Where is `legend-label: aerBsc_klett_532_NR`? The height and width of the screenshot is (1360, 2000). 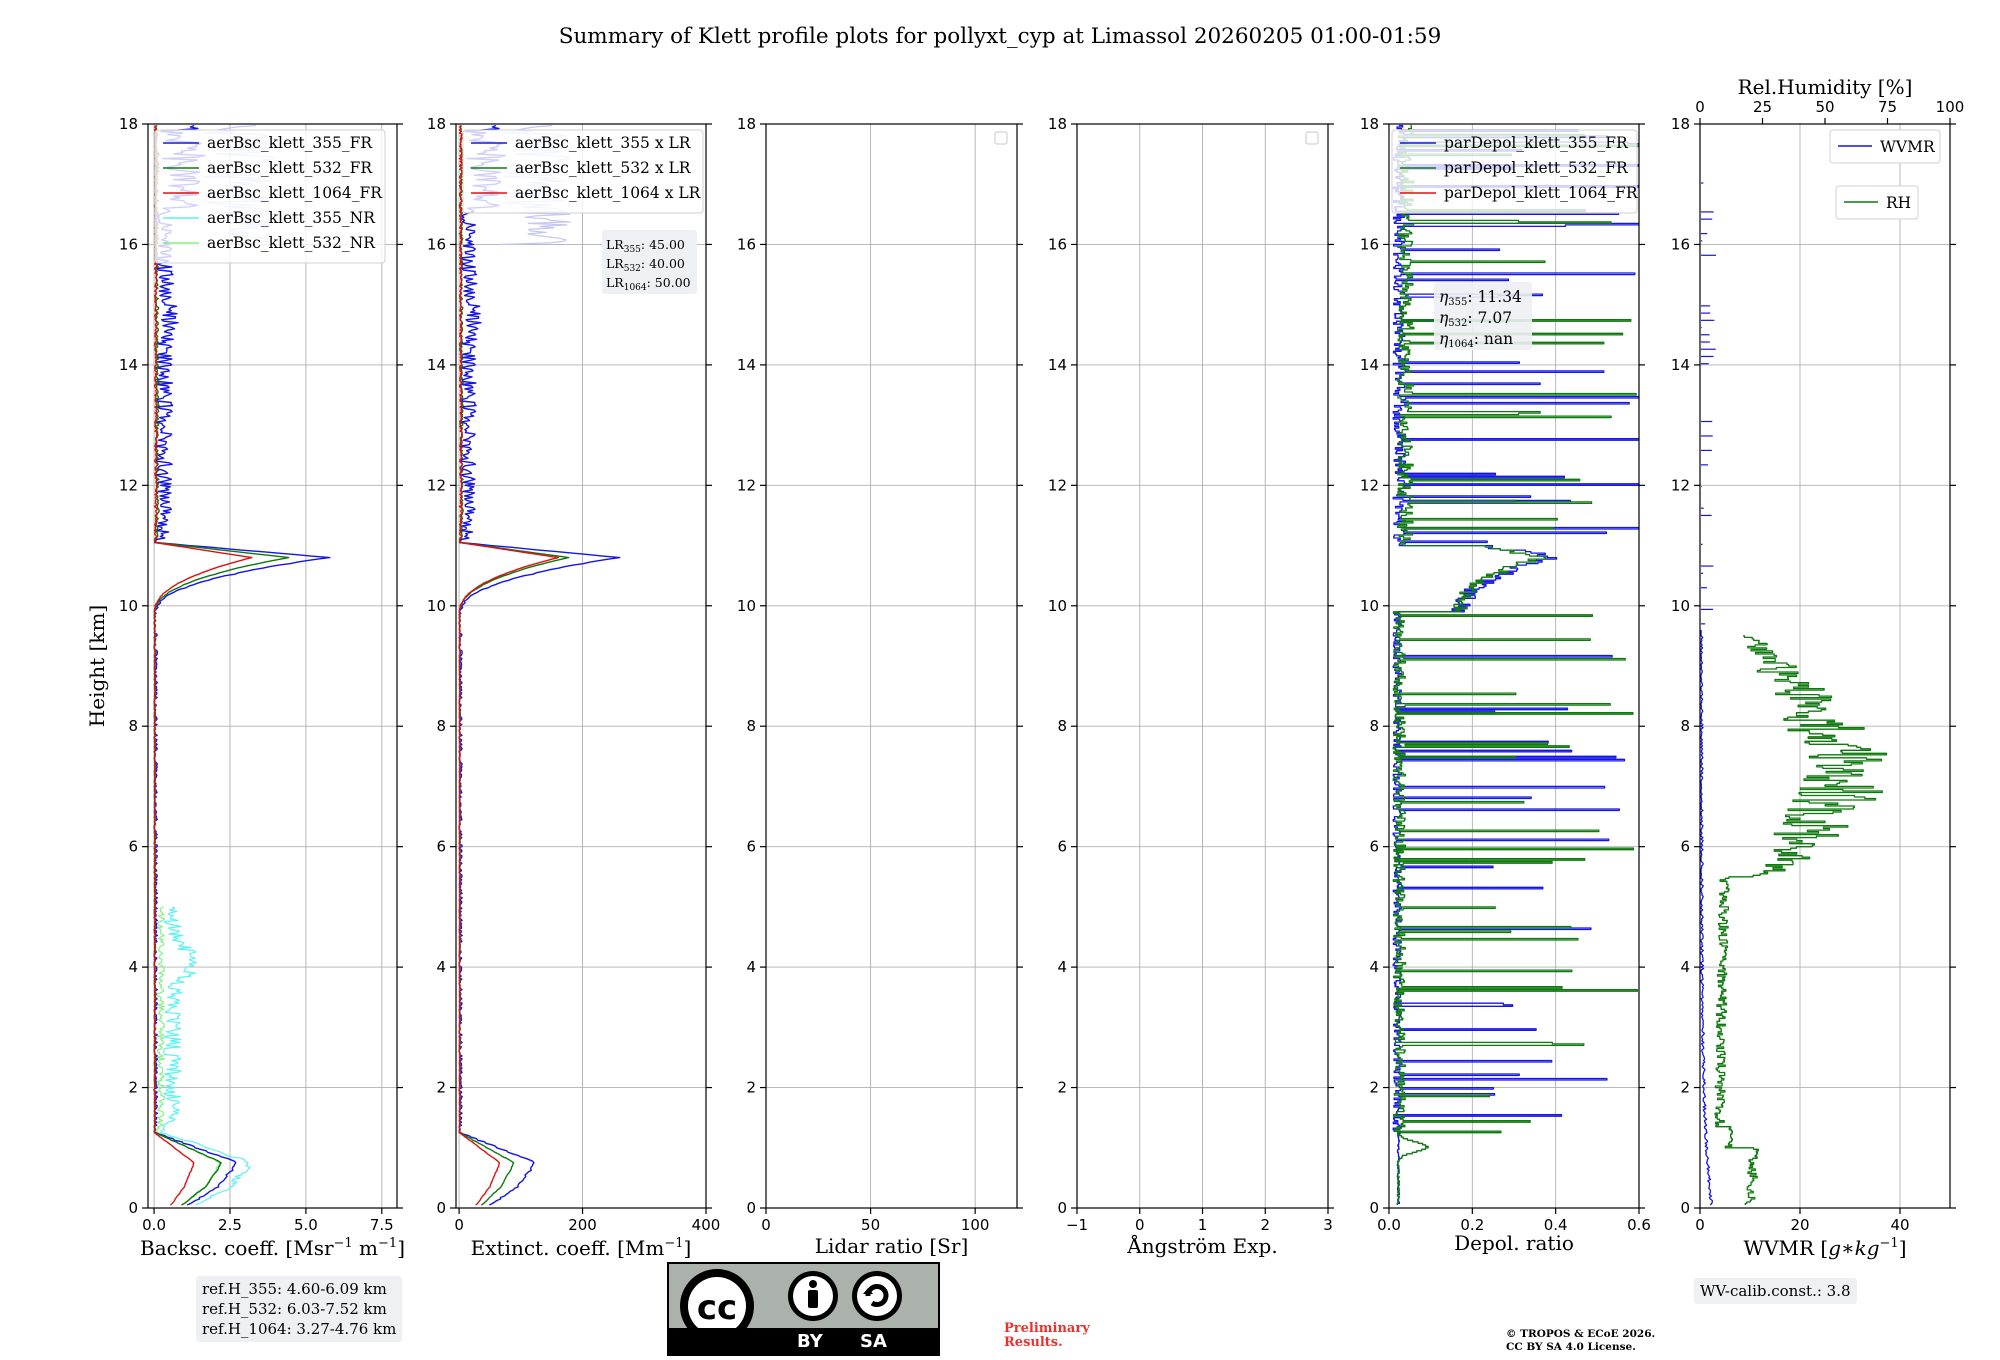
legend-label: aerBsc_klett_532_NR is located at coordinates (291, 243).